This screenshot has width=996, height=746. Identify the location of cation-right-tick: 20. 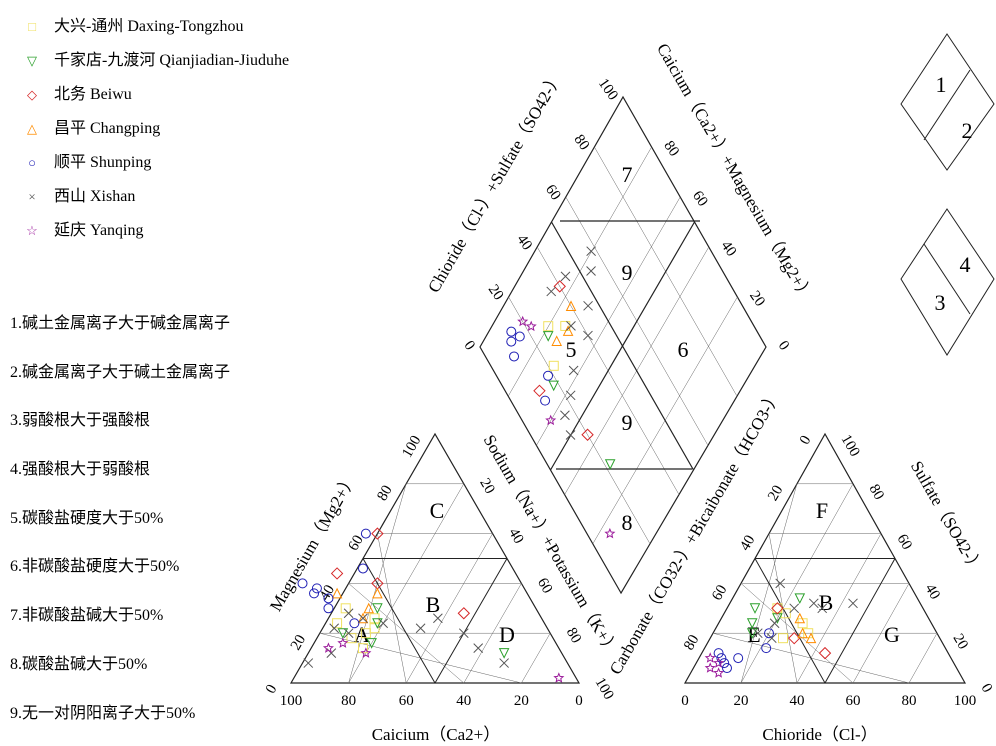
(486, 486).